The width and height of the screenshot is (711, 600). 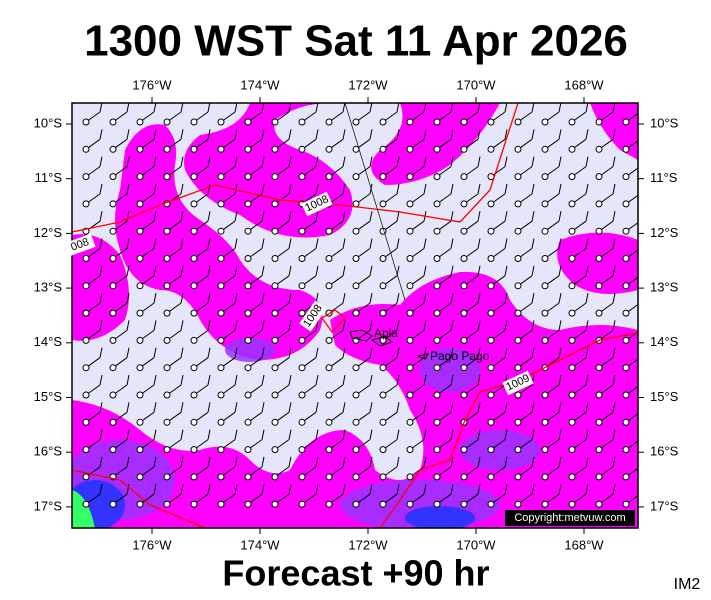 What do you see at coordinates (664, 122) in the screenshot?
I see `lat-label-right: 10°S` at bounding box center [664, 122].